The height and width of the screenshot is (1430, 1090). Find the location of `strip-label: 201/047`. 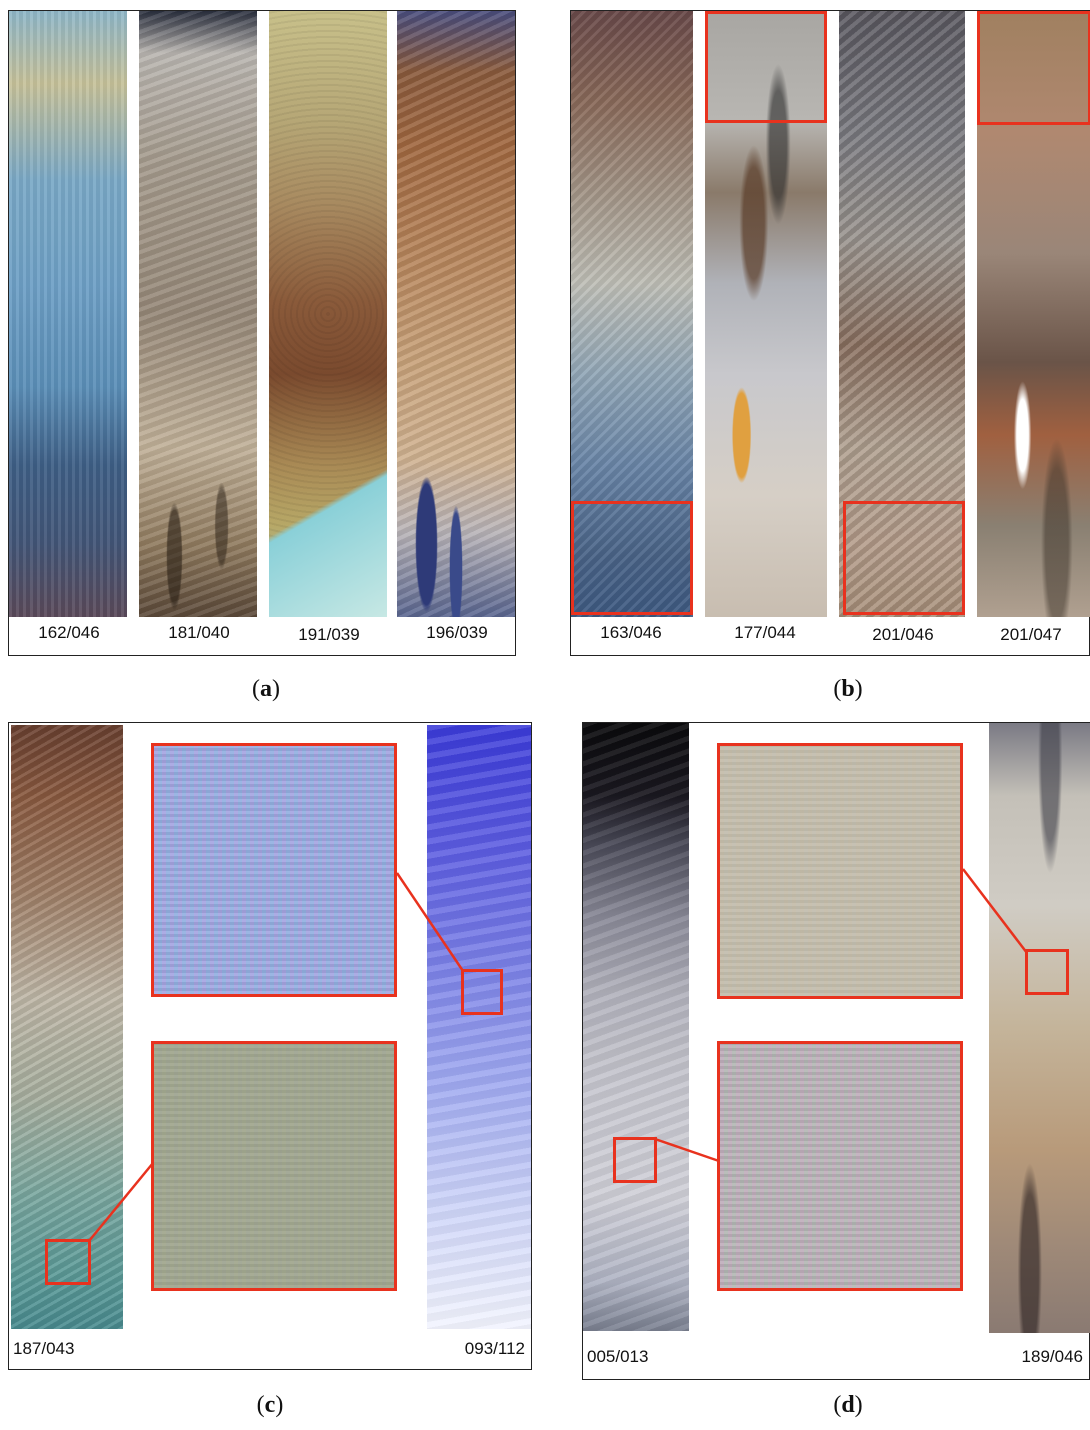

strip-label: 201/047 is located at coordinates (1031, 634).